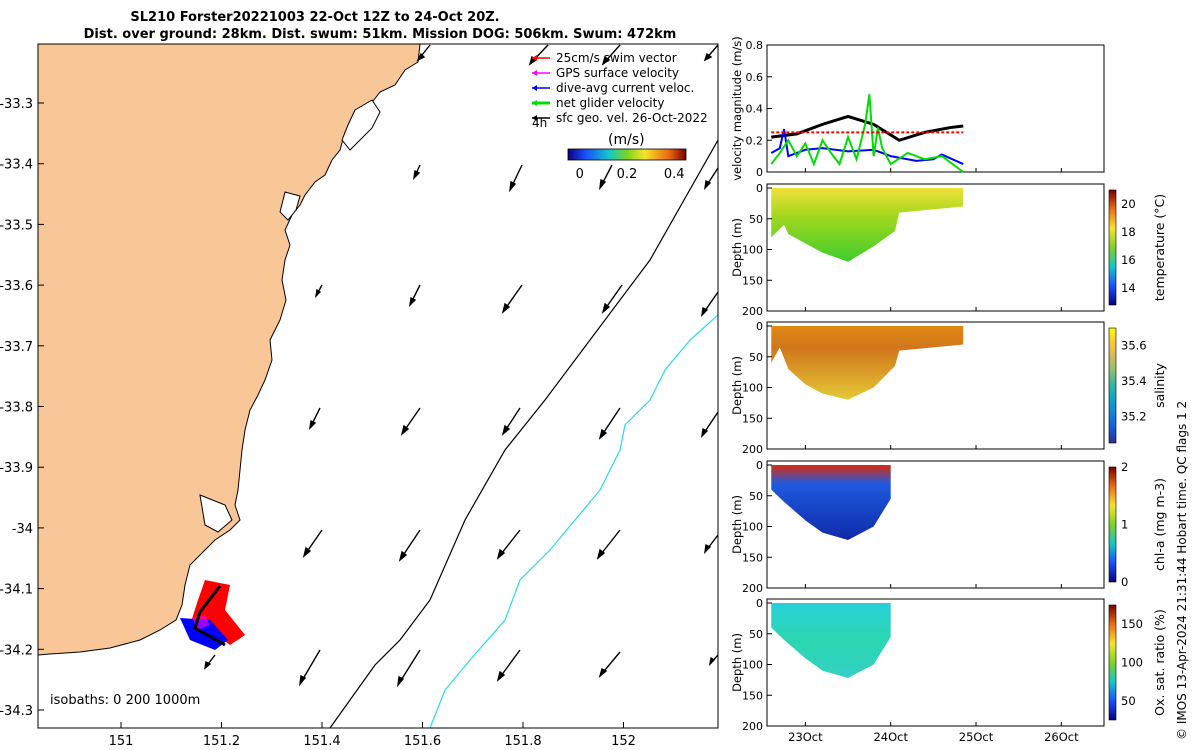 Image resolution: width=1200 pixels, height=750 pixels. Describe the element at coordinates (212, 615) in the screenshot. I see `glider-track` at that location.